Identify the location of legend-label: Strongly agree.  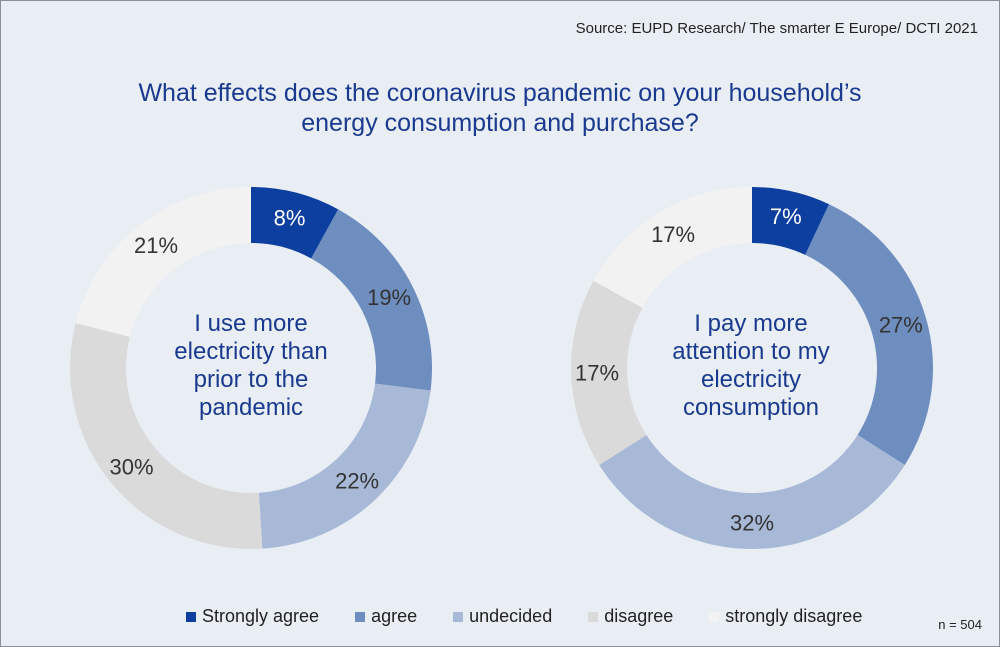
(261, 616).